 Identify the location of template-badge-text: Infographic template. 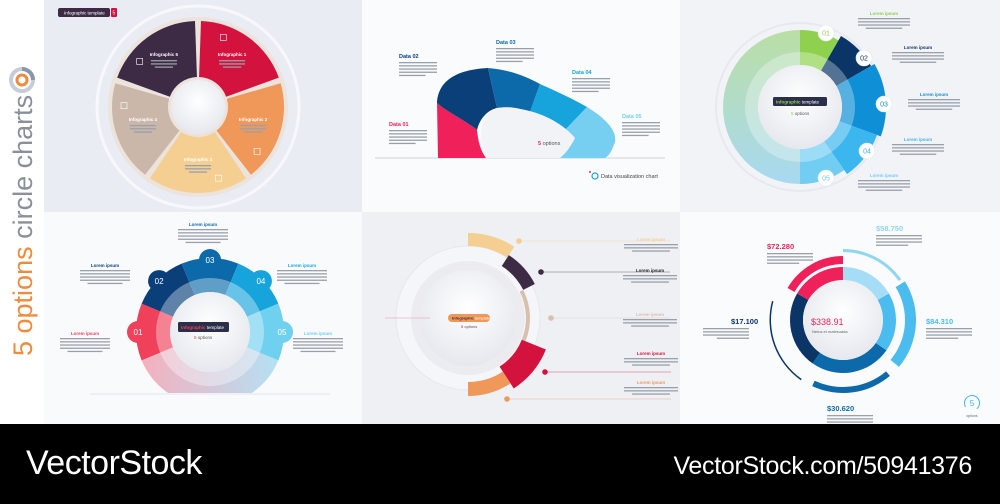
(471, 318).